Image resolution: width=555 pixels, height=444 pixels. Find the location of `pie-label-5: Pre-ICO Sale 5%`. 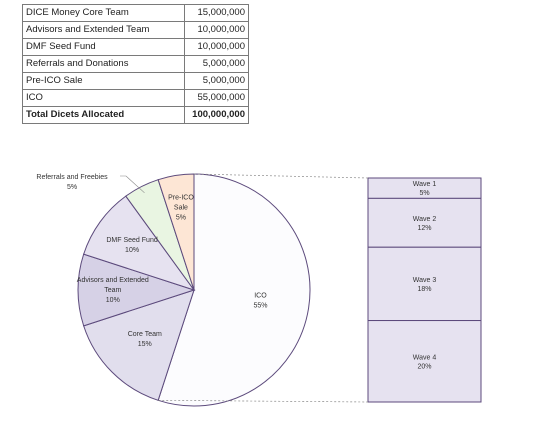

pie-label-5: Pre-ICO Sale 5% is located at coordinates (181, 208).